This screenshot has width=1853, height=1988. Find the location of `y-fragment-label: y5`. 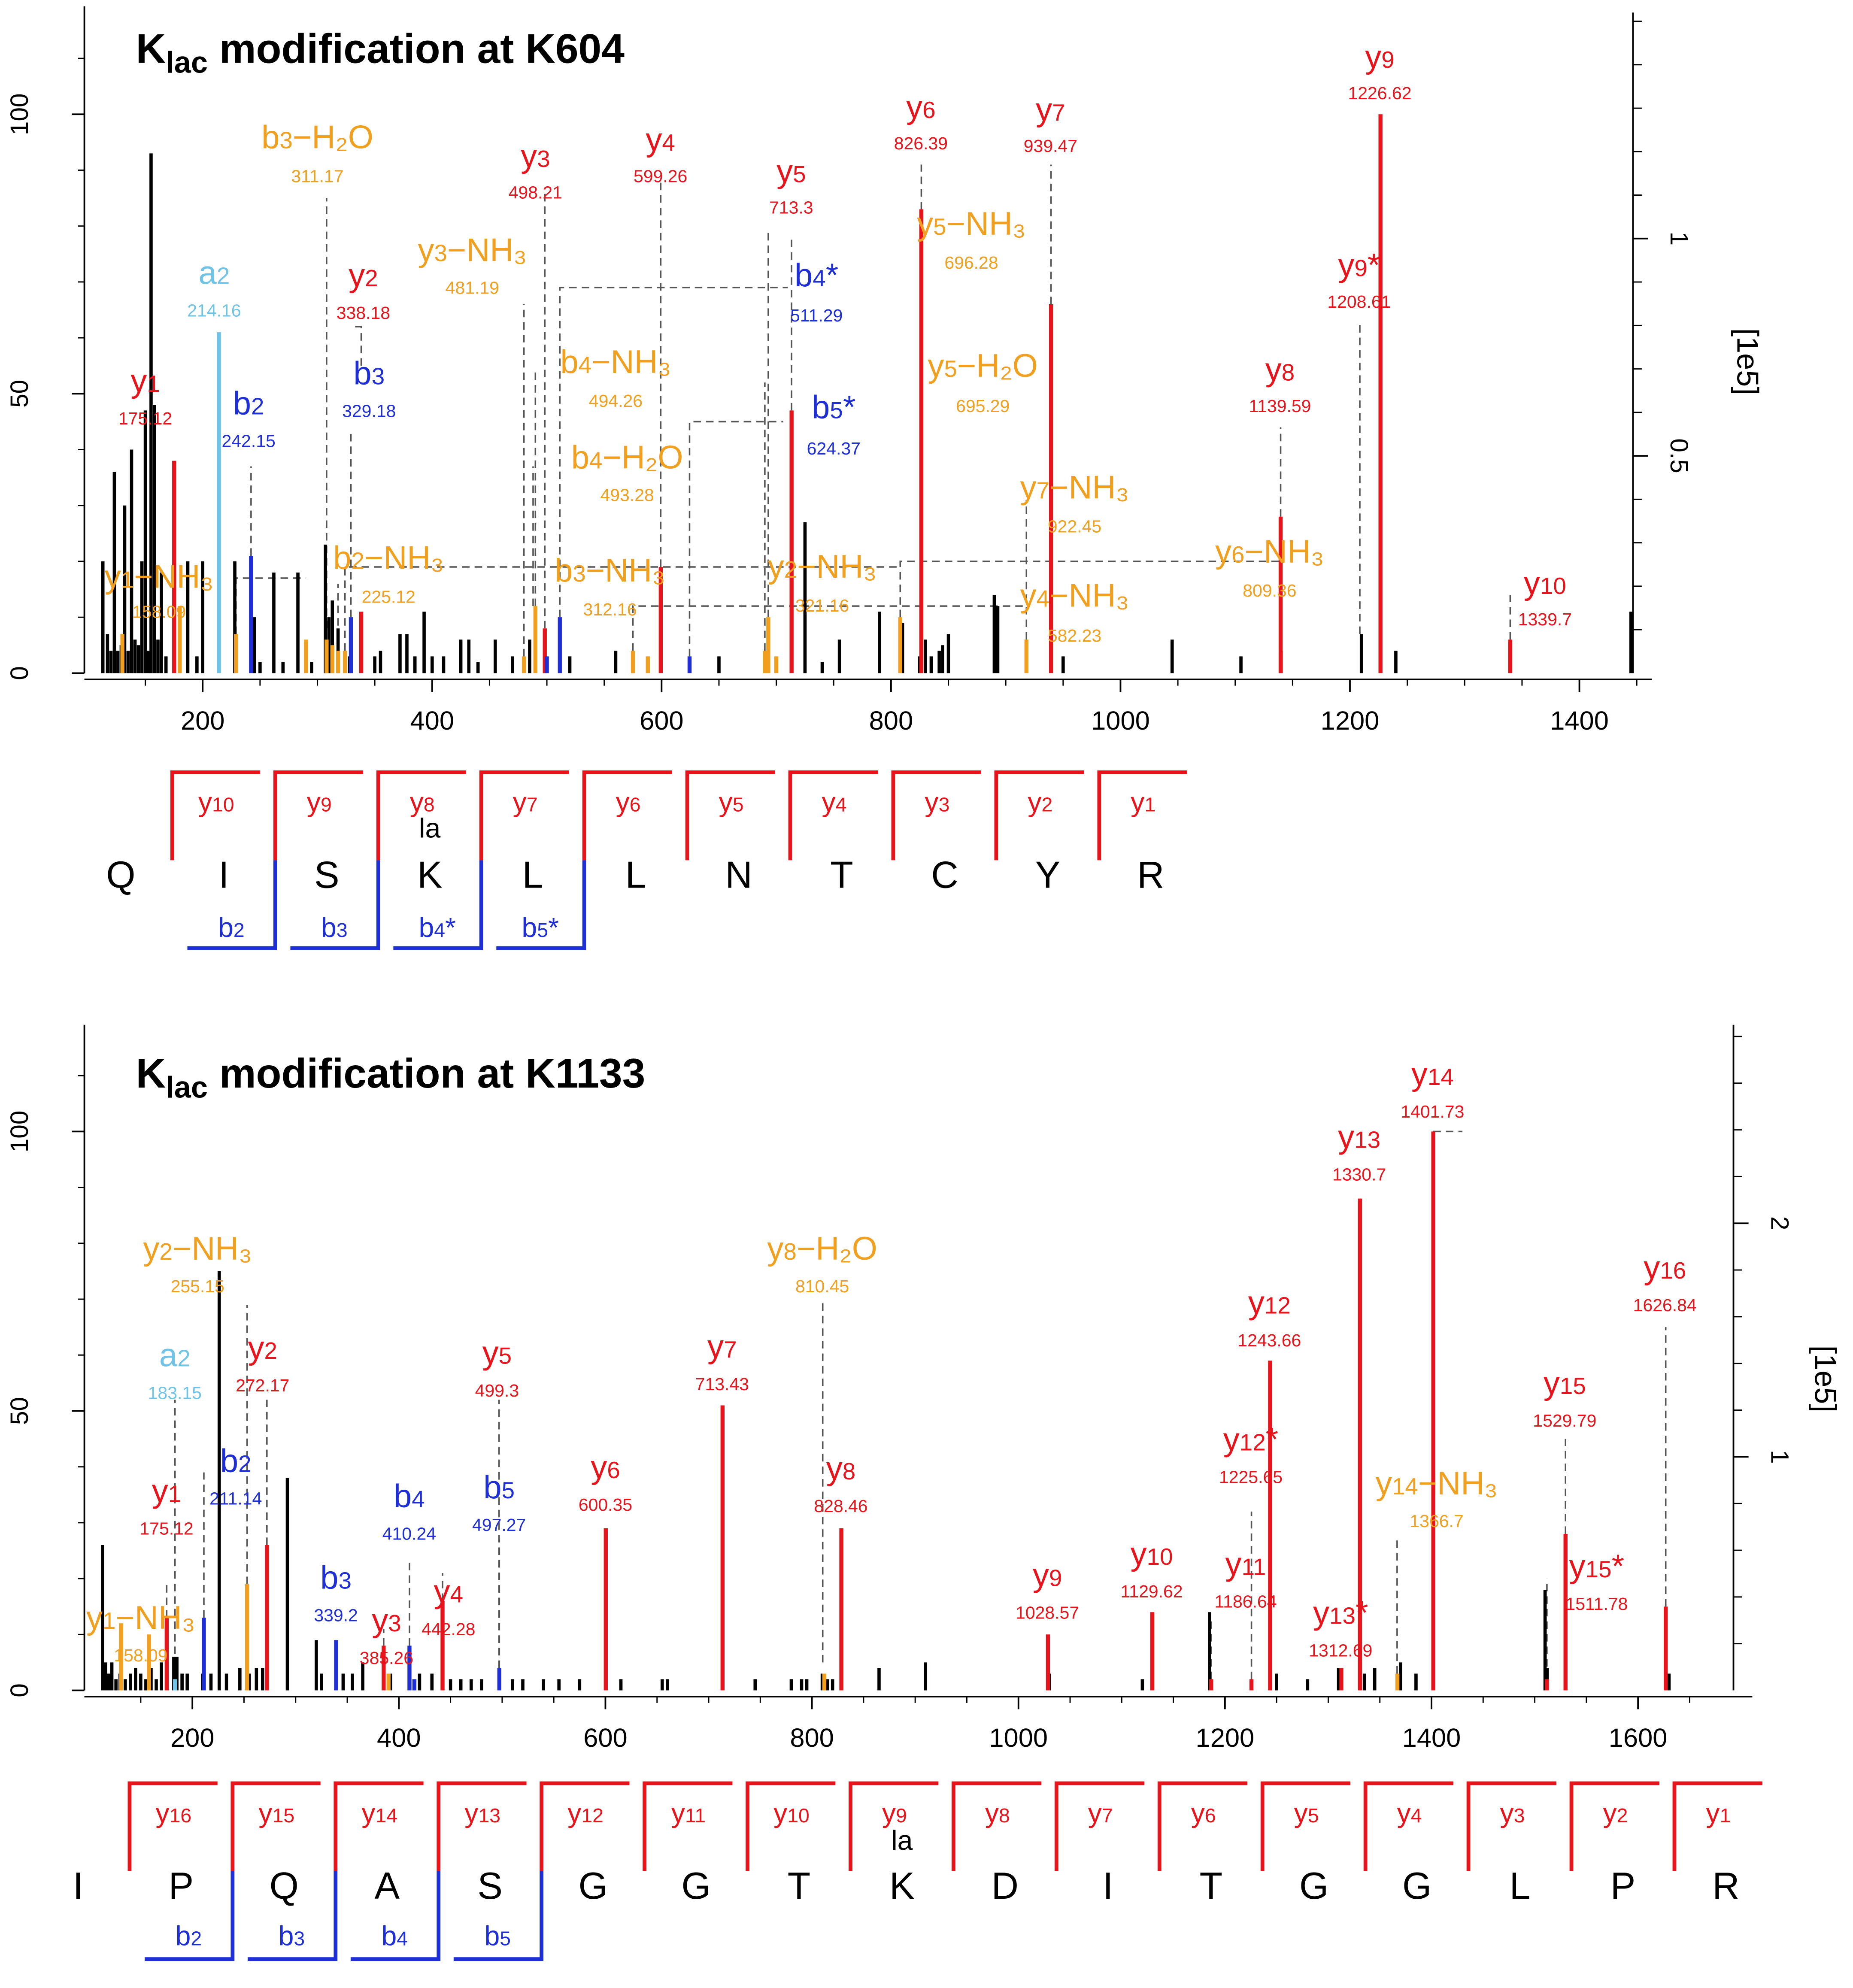

y-fragment-label: y5 is located at coordinates (1306, 1812).